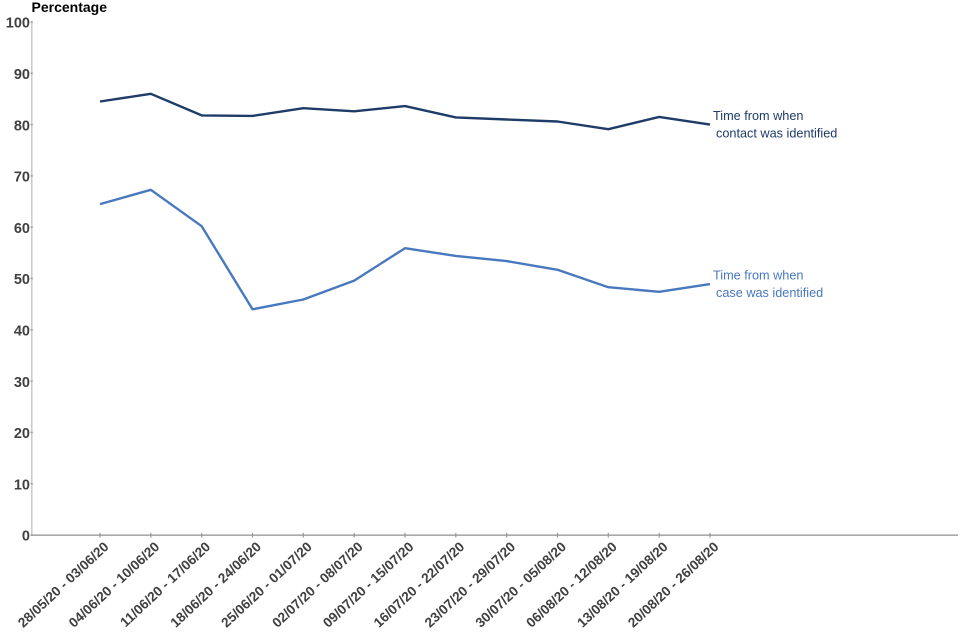 The image size is (960, 640). What do you see at coordinates (622, 584) in the screenshot?
I see `svg-text: 13/08/20 - 19/08/20` at bounding box center [622, 584].